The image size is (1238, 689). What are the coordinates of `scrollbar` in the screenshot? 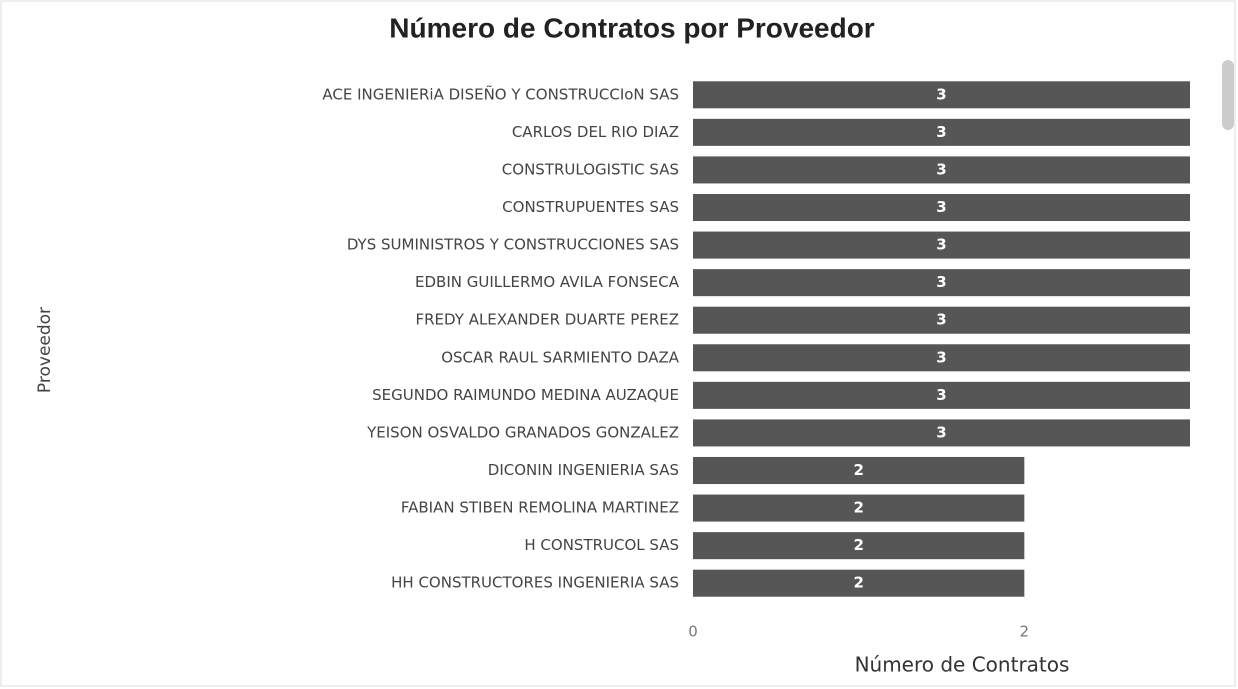 It's located at (1228, 95).